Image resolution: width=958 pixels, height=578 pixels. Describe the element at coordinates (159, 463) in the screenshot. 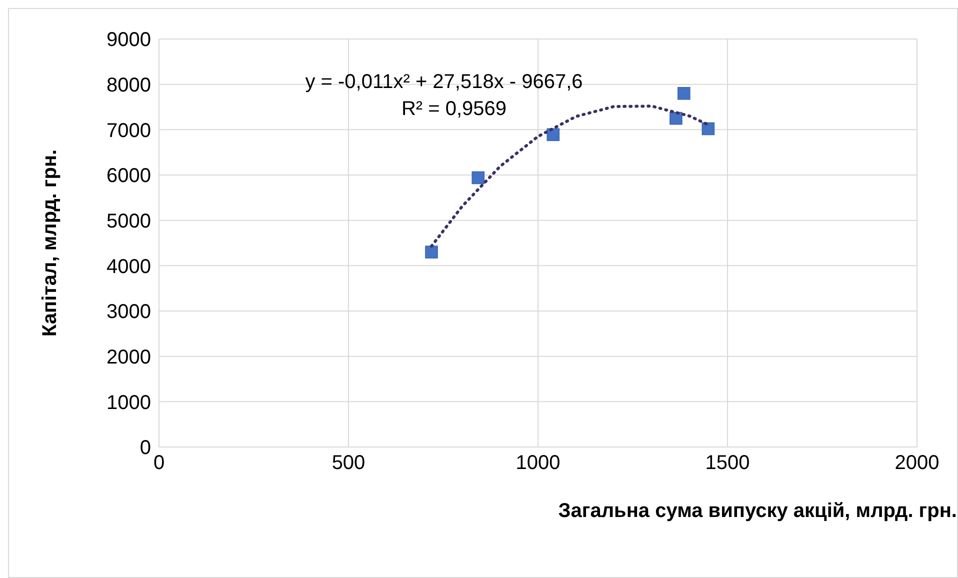

I see `x-tick-label: 0` at that location.